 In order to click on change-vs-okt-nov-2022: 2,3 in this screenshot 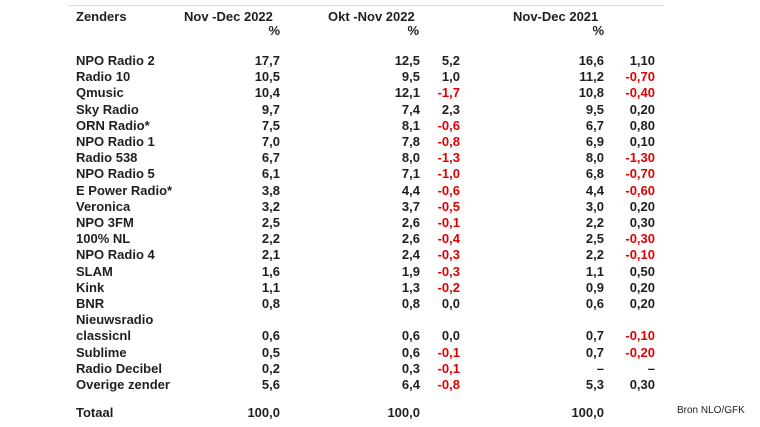, I will do `click(450, 109)`.